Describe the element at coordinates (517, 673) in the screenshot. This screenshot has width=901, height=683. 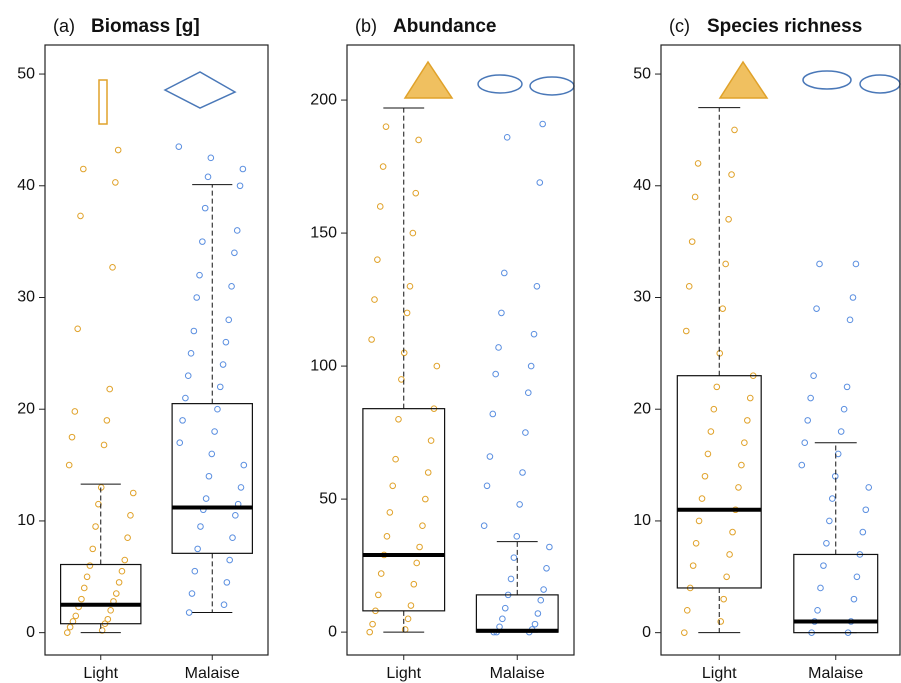
I see `x-tick-label: Malaise` at that location.